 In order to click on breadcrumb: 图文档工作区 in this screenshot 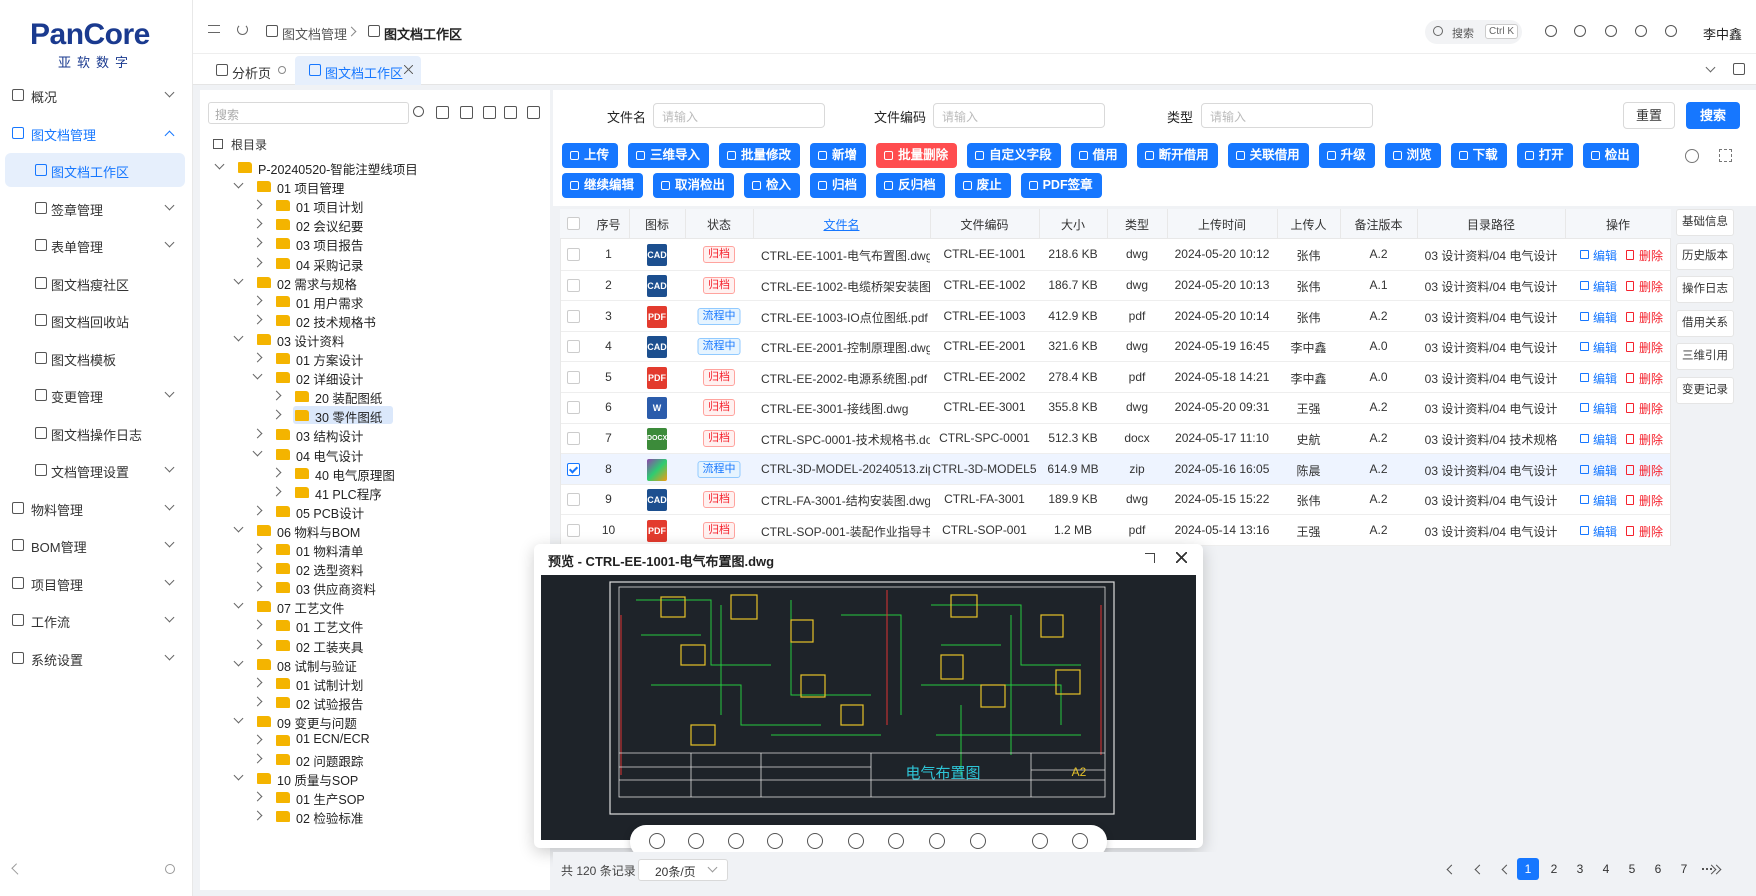, I will do `click(423, 34)`.